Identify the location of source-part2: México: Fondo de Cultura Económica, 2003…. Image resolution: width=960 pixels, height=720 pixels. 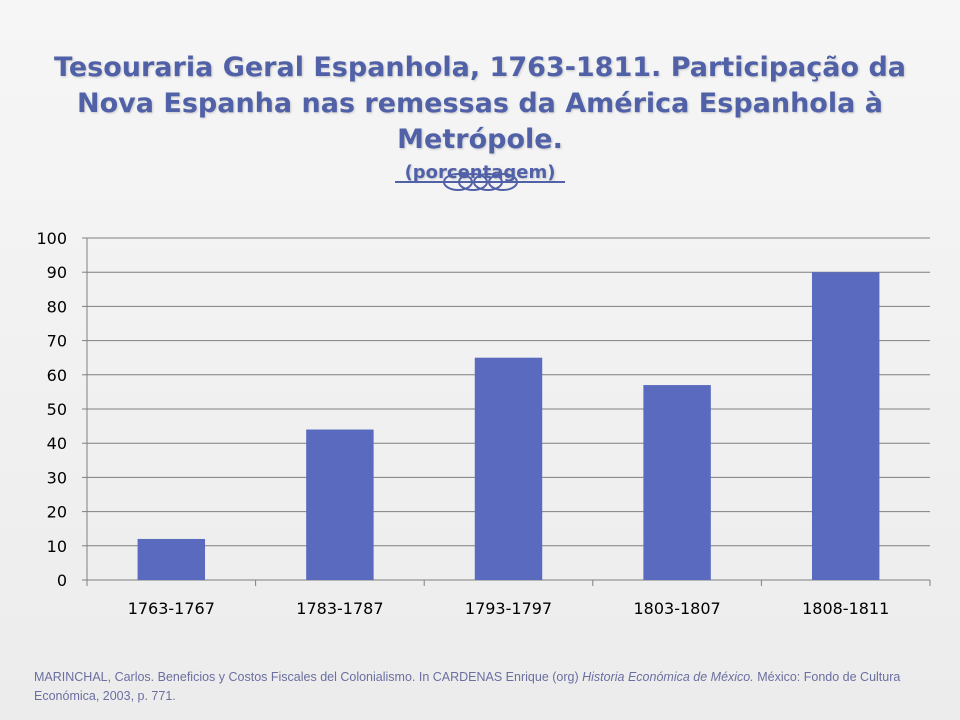
(467, 686).